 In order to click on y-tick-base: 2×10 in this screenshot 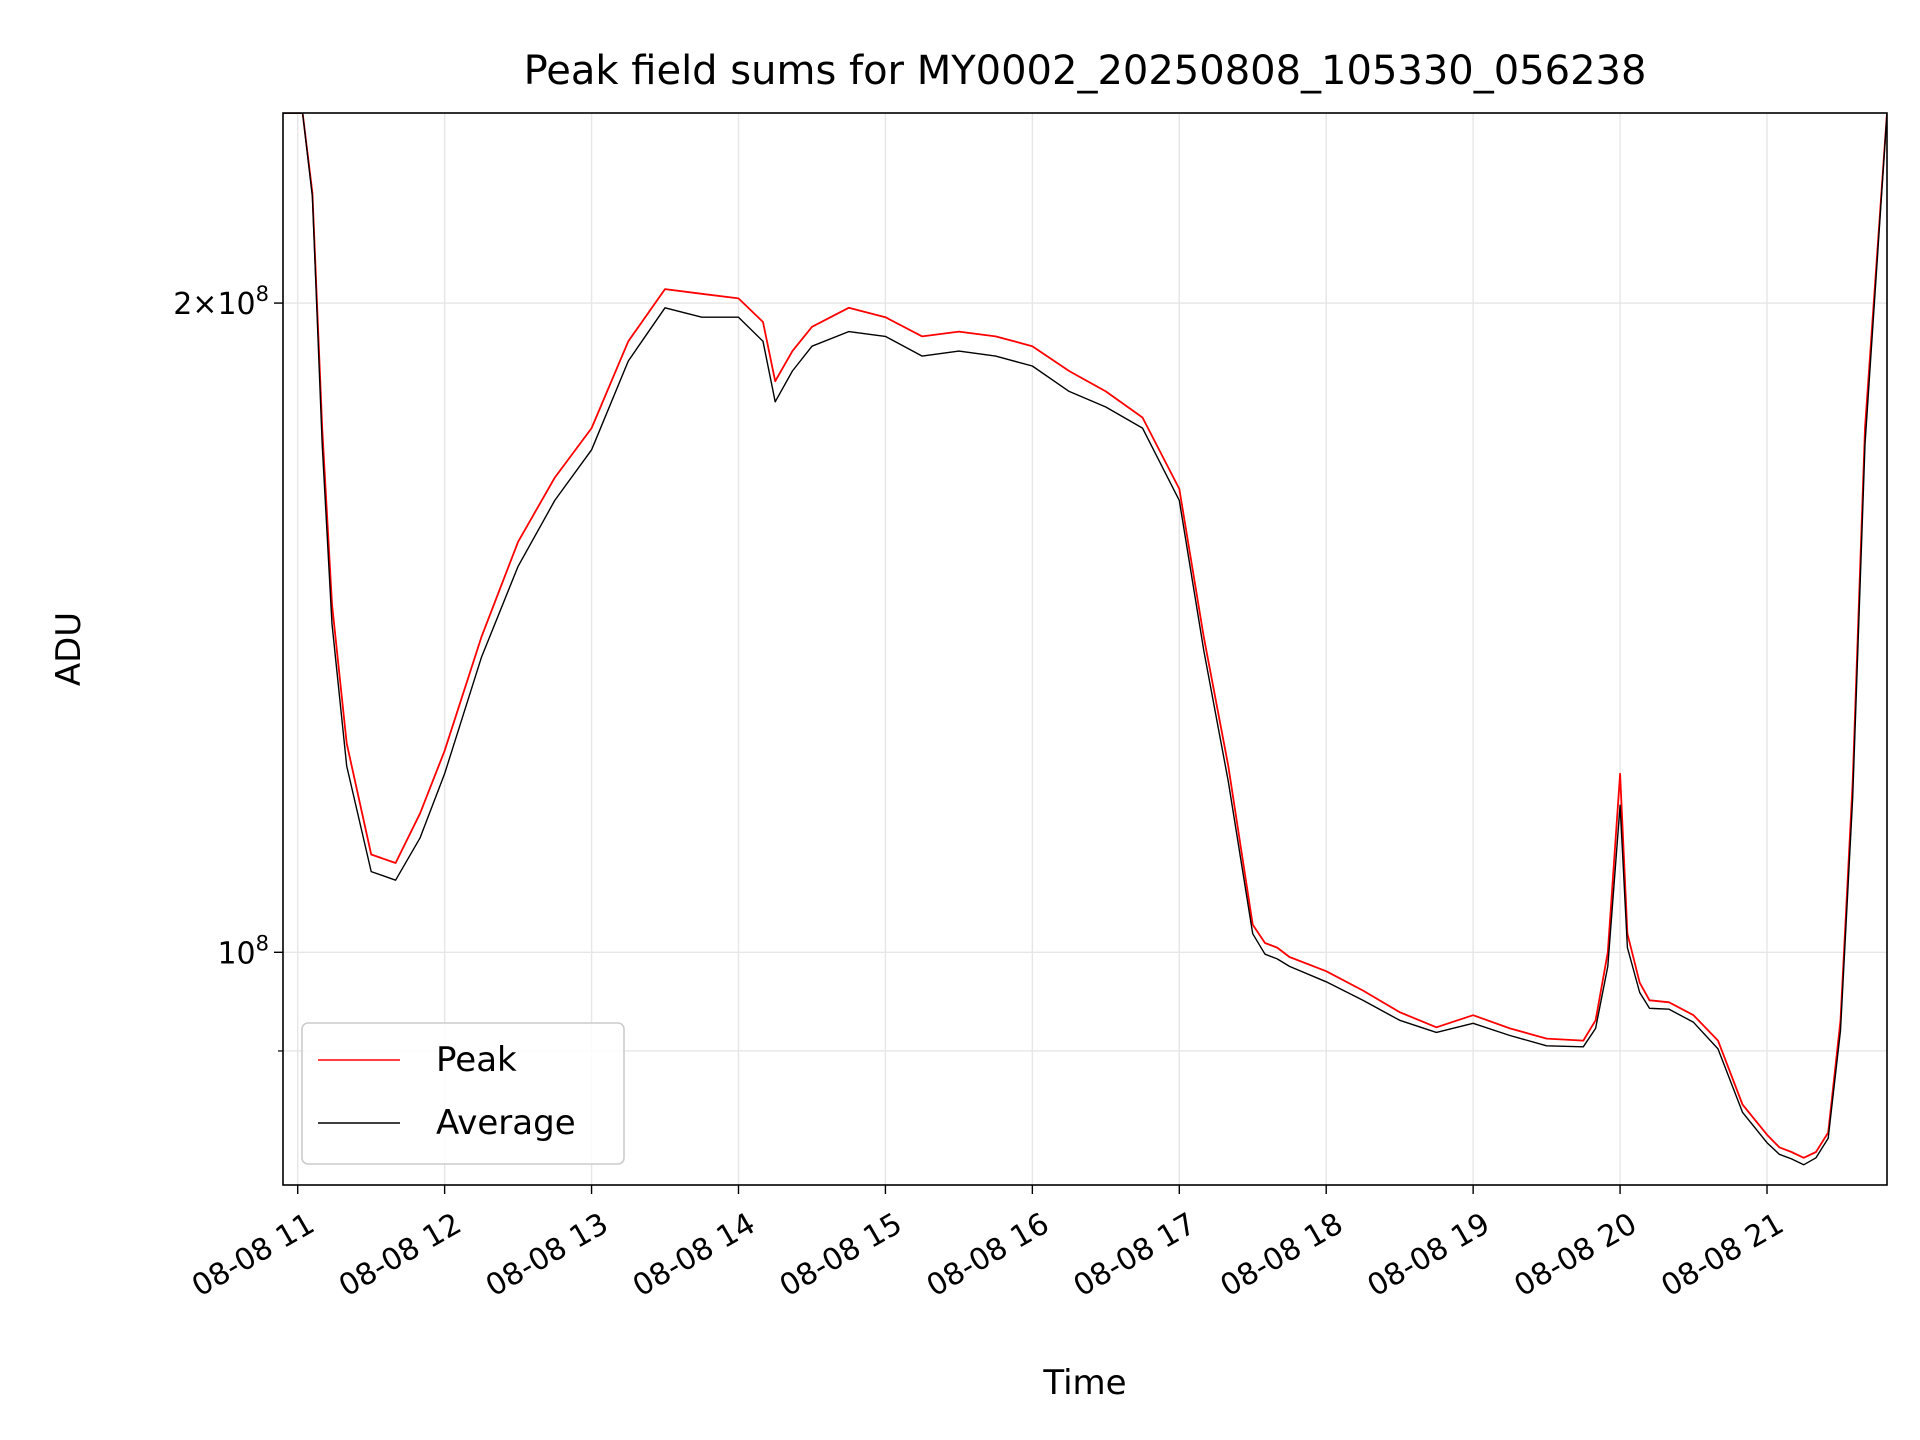, I will do `click(214, 304)`.